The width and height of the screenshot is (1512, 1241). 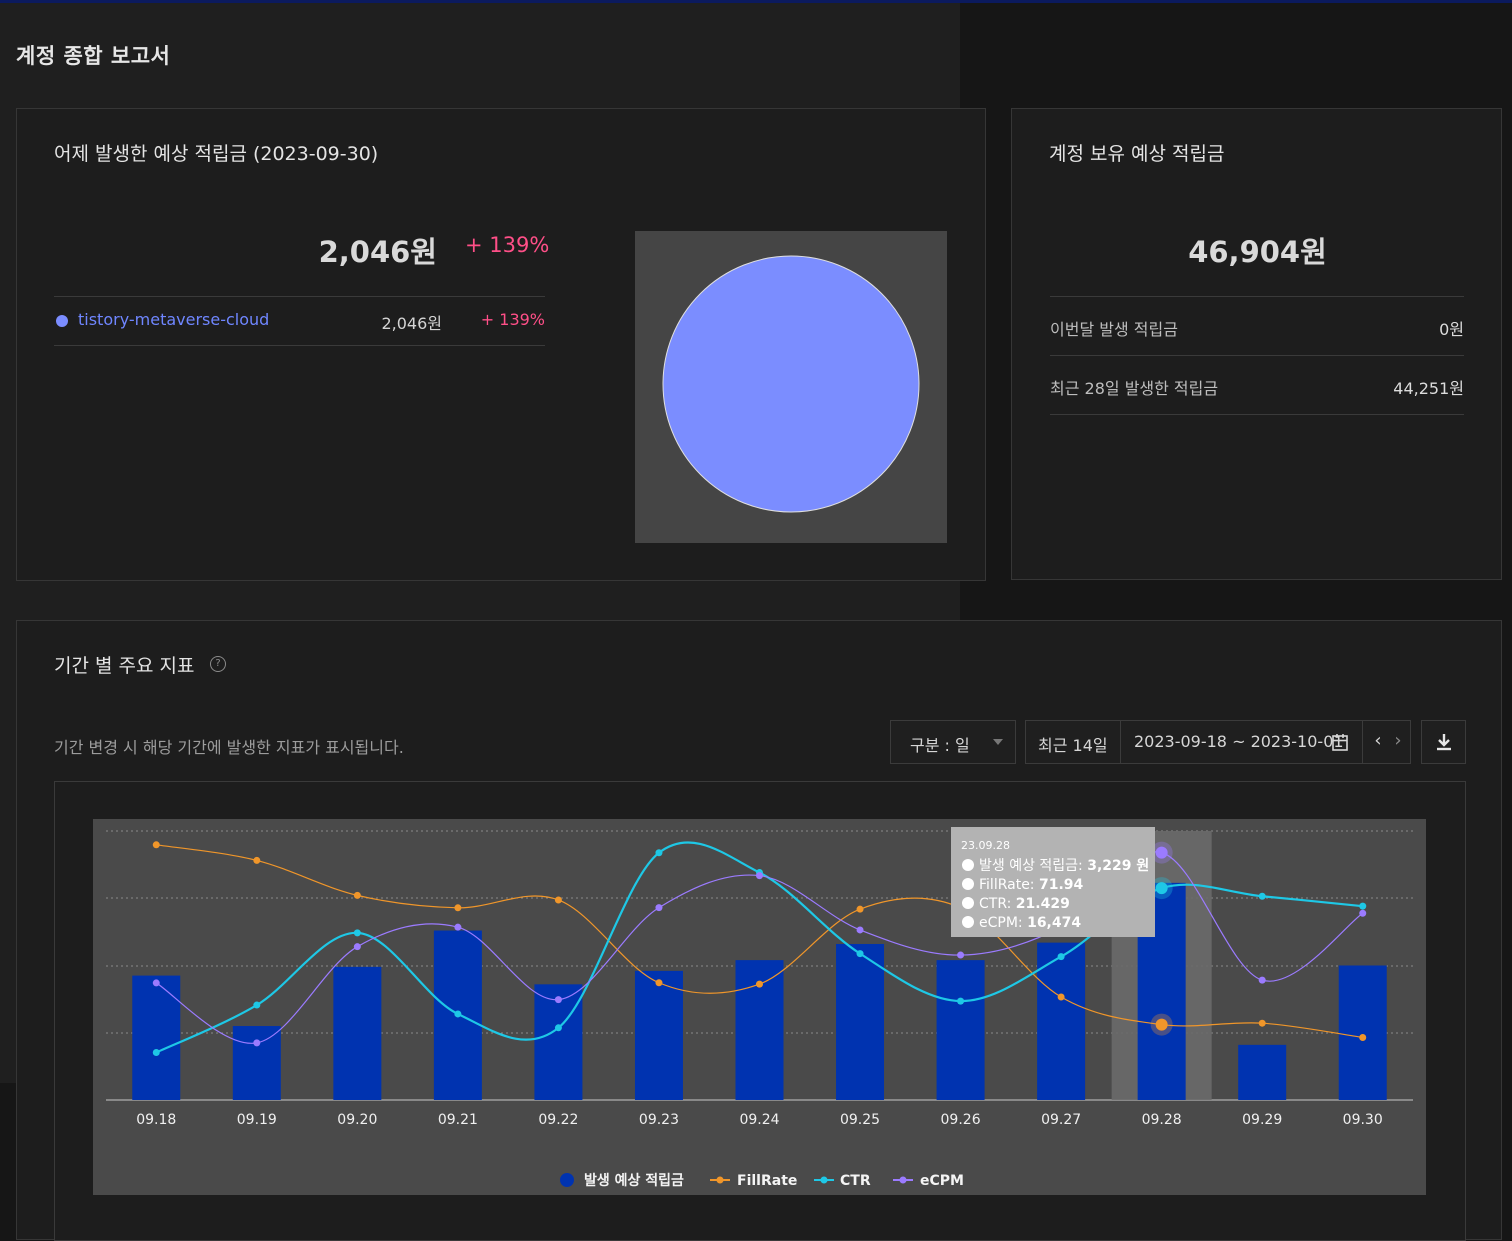 I want to click on date-range-picker: 최근 14일 2023-09-18 ~ 2023-10-01 ‹ ›, so click(x=1218, y=742).